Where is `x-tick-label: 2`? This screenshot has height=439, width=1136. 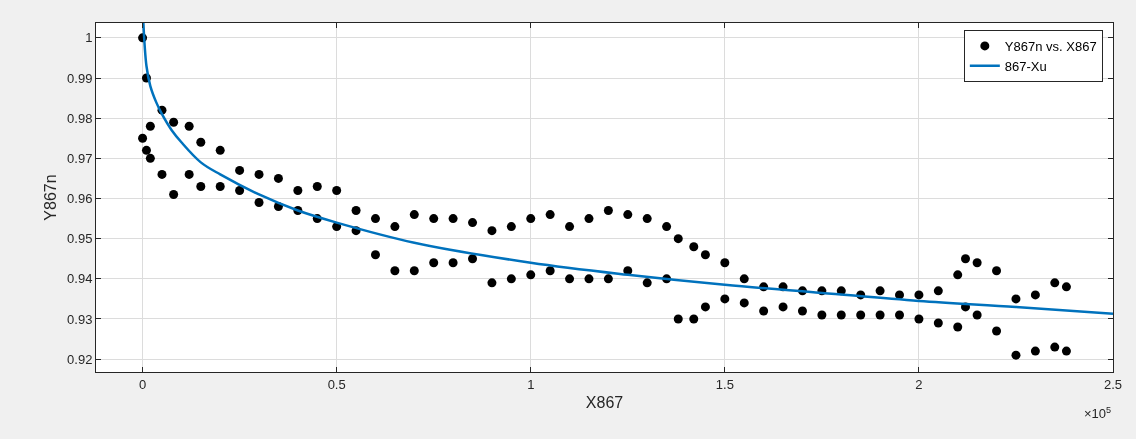
x-tick-label: 2 is located at coordinates (919, 384).